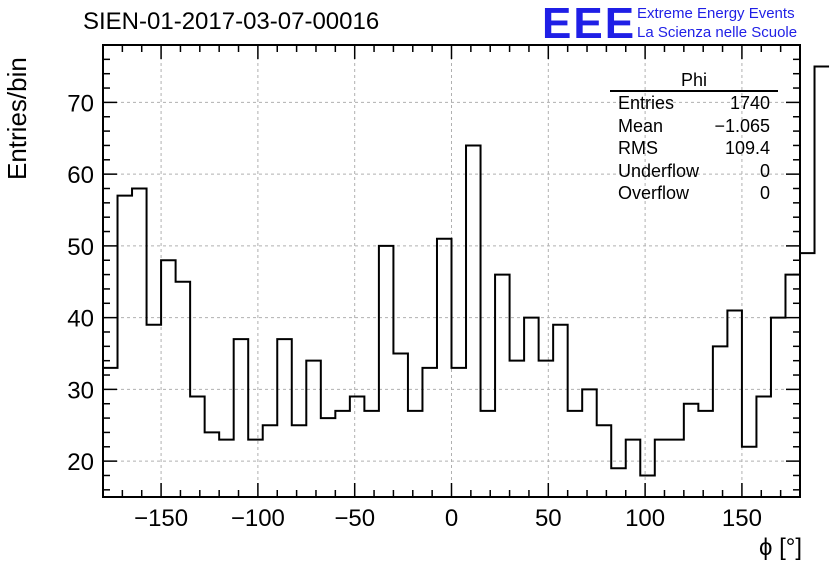 The image size is (836, 572). I want to click on x-tick-label: −150, so click(161, 518).